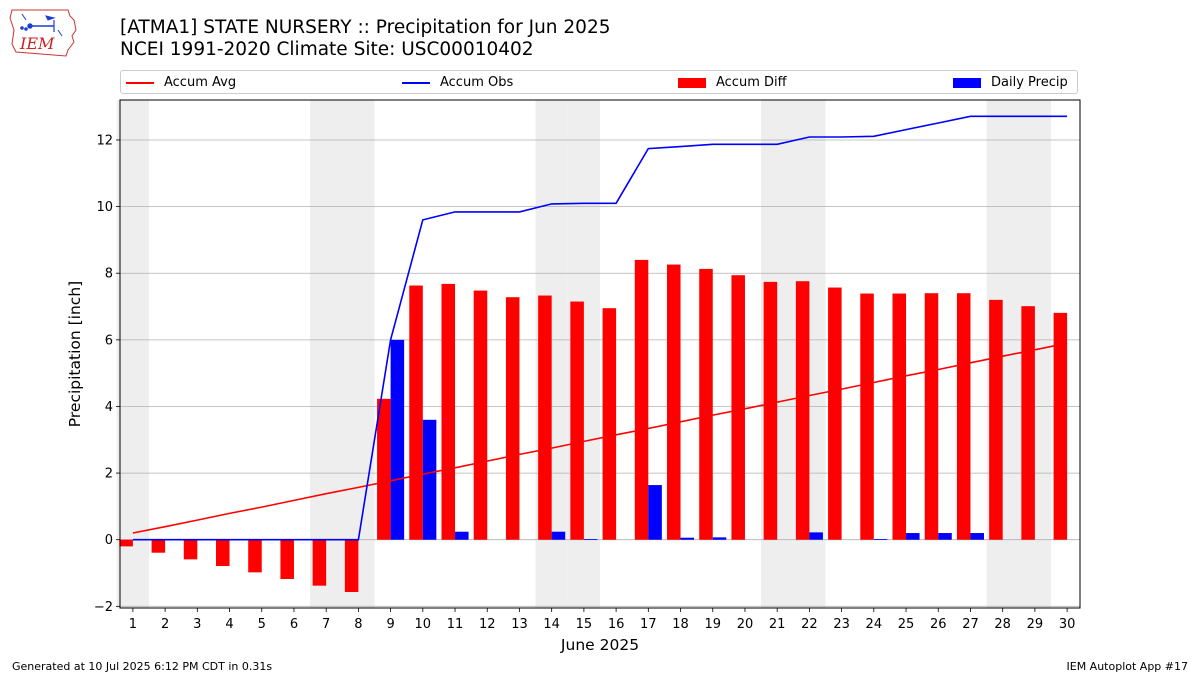 Image resolution: width=1200 pixels, height=675 pixels. What do you see at coordinates (37, 43) in the screenshot?
I see `logo-text: IEM` at bounding box center [37, 43].